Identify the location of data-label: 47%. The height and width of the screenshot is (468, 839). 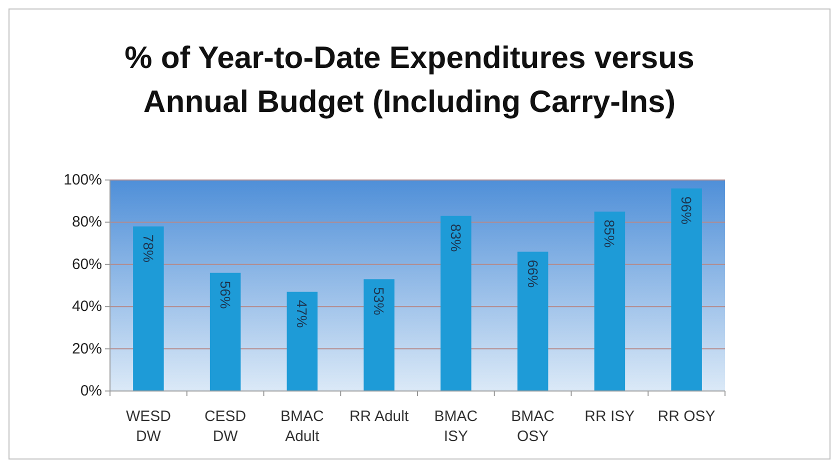
(302, 314).